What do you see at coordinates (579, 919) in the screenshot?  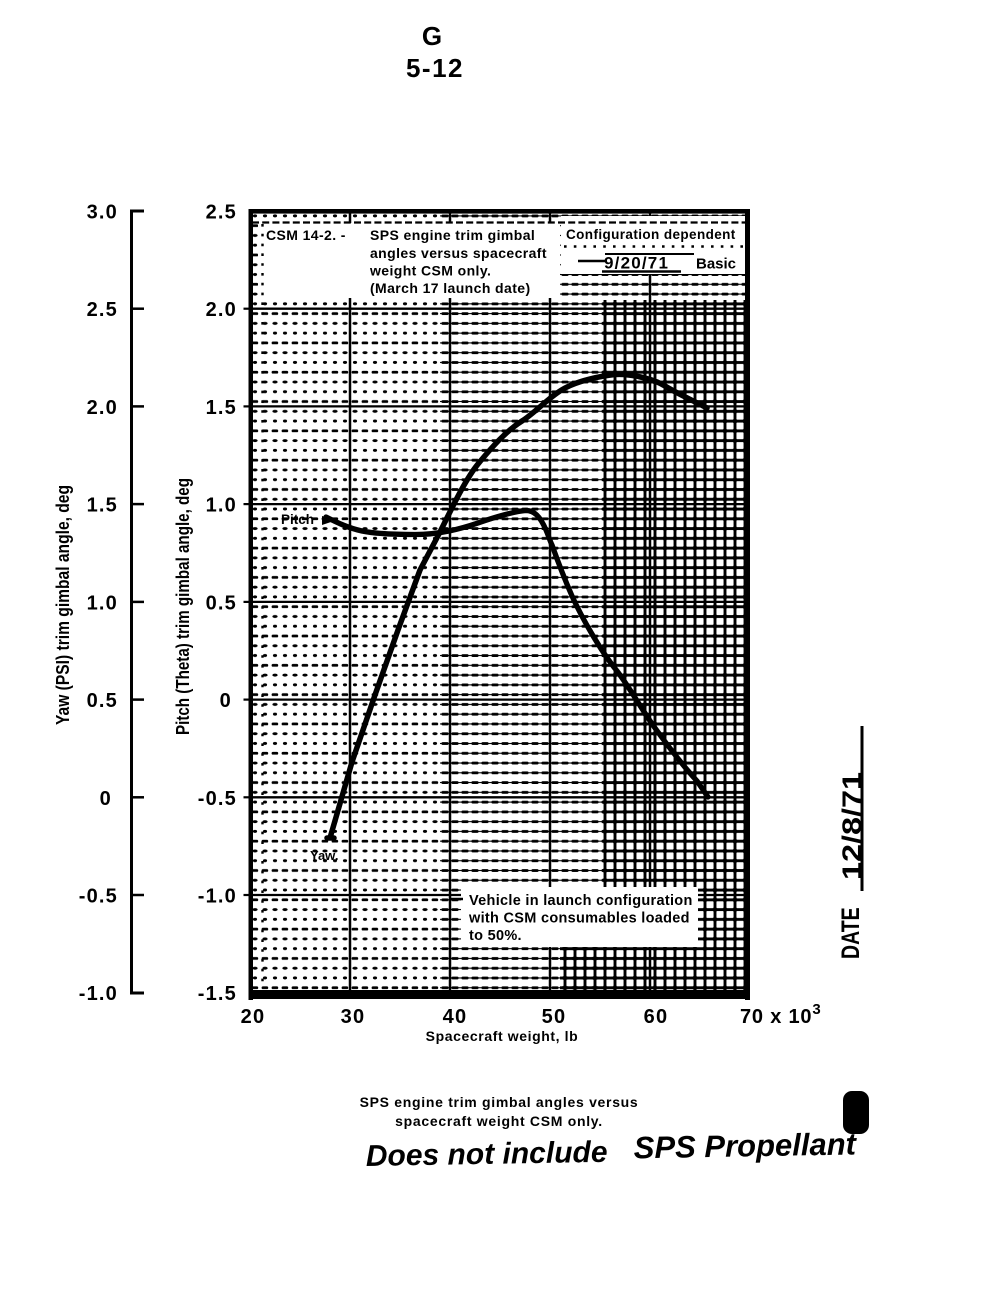 I see `svg-text: with CSM consumables loaded` at bounding box center [579, 919].